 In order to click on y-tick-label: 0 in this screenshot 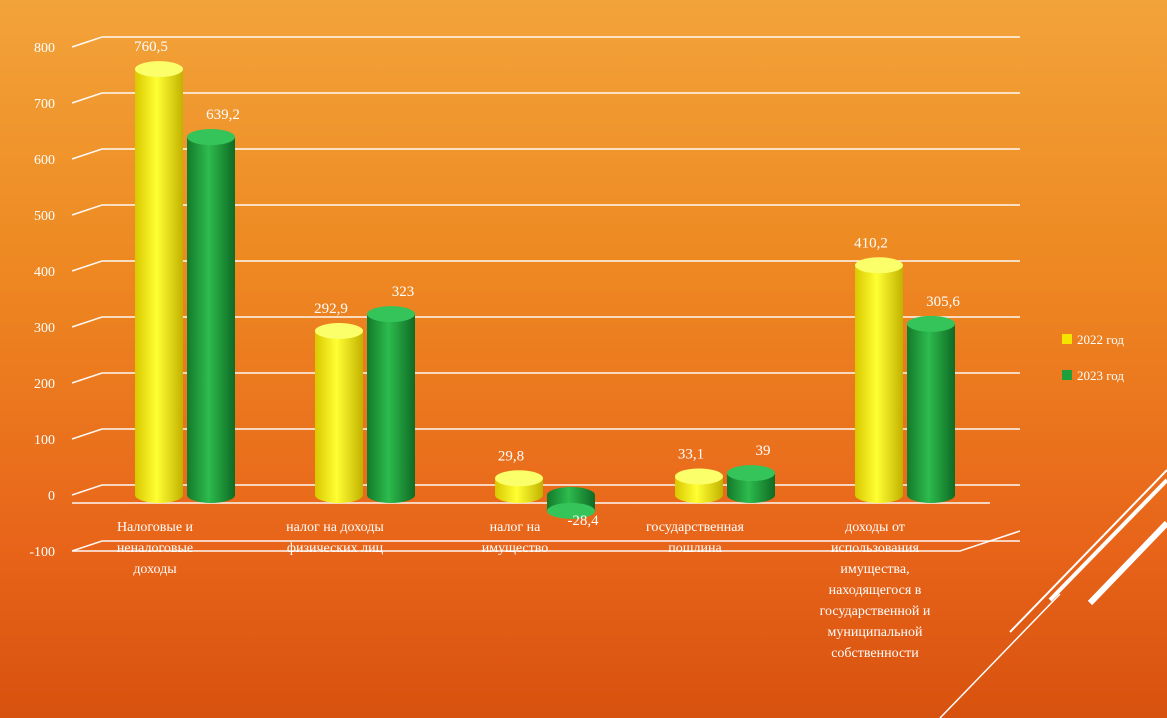, I will do `click(51, 496)`.